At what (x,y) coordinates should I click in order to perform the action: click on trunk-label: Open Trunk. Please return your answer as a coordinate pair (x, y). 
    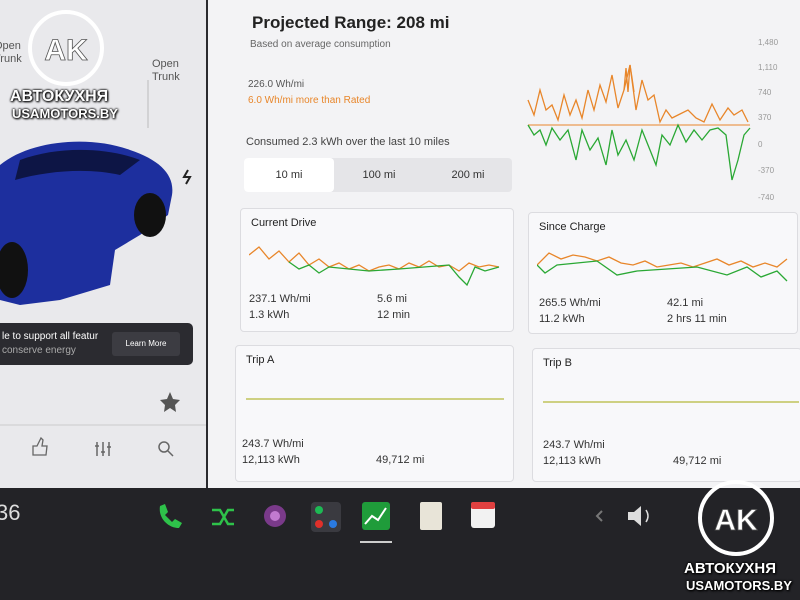
    Looking at the image, I should click on (166, 70).